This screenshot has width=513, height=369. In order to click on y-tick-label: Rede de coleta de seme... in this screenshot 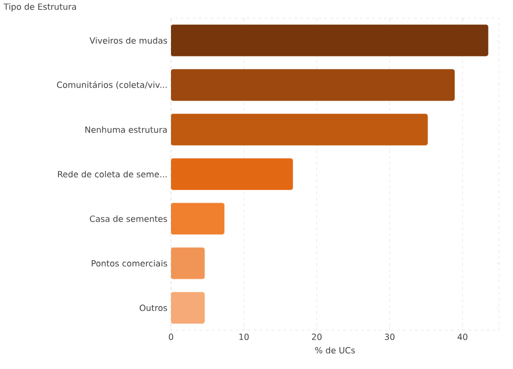, I will do `click(112, 174)`.